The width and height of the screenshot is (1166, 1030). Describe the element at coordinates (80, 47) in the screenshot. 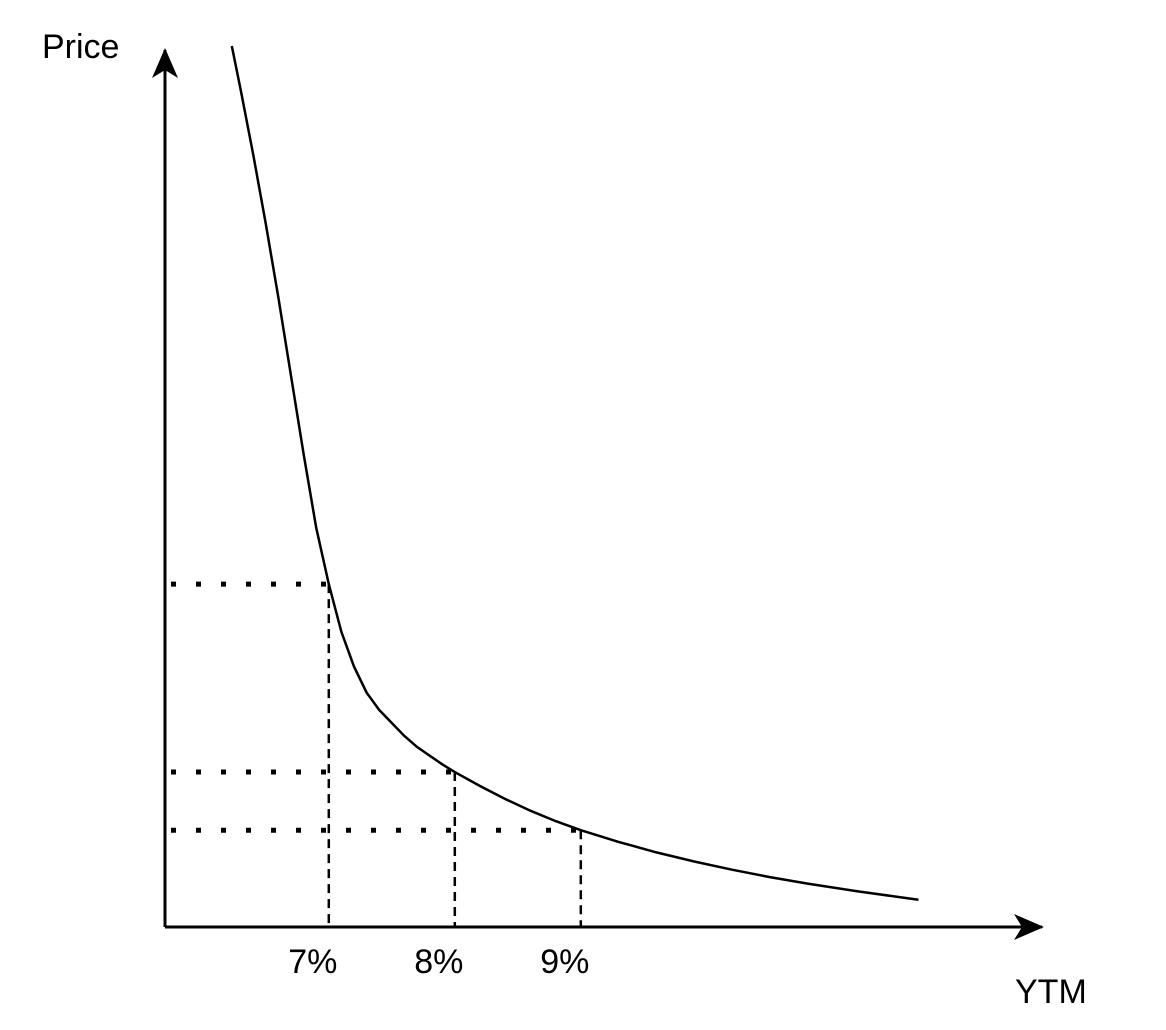

I see `y-axis-label: Price` at that location.